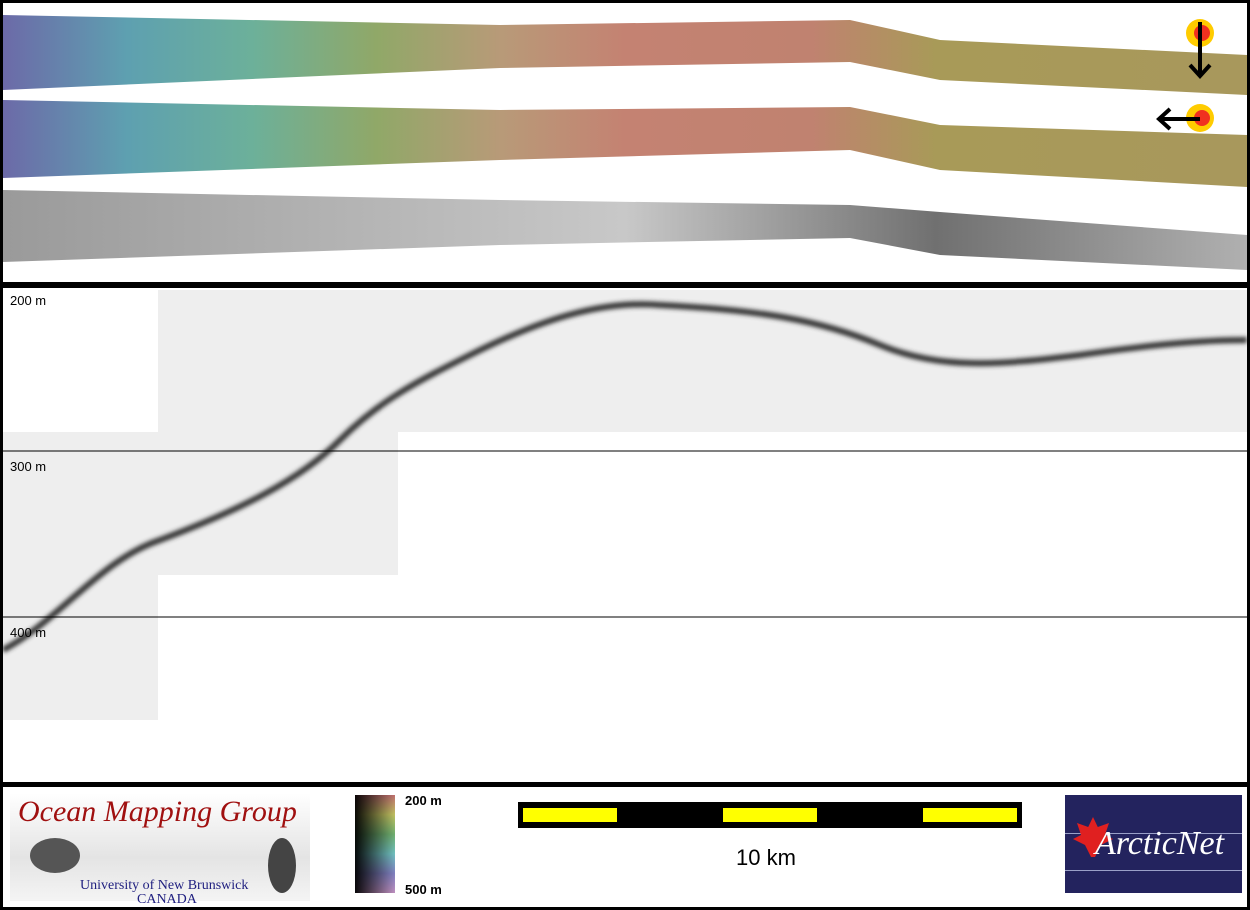 The image size is (1250, 910). Describe the element at coordinates (1185, 118) in the screenshot. I see `sun-illumination-west-icon` at that location.